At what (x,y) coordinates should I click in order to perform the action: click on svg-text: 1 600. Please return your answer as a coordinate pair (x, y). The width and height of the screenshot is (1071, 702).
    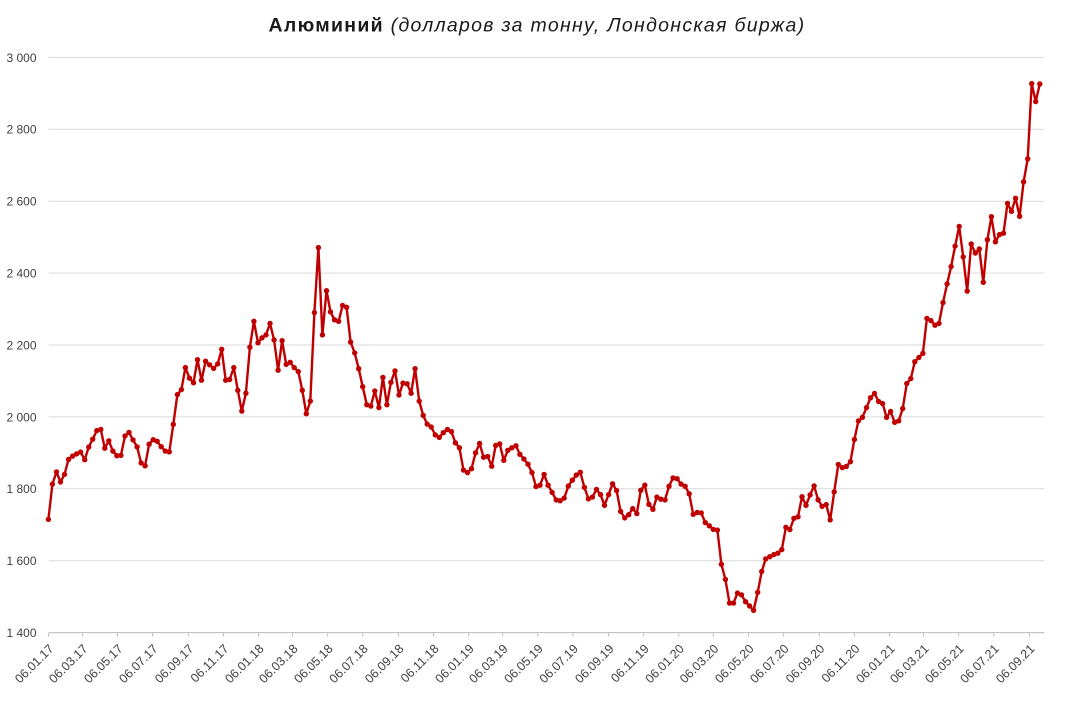
    Looking at the image, I should click on (21, 561).